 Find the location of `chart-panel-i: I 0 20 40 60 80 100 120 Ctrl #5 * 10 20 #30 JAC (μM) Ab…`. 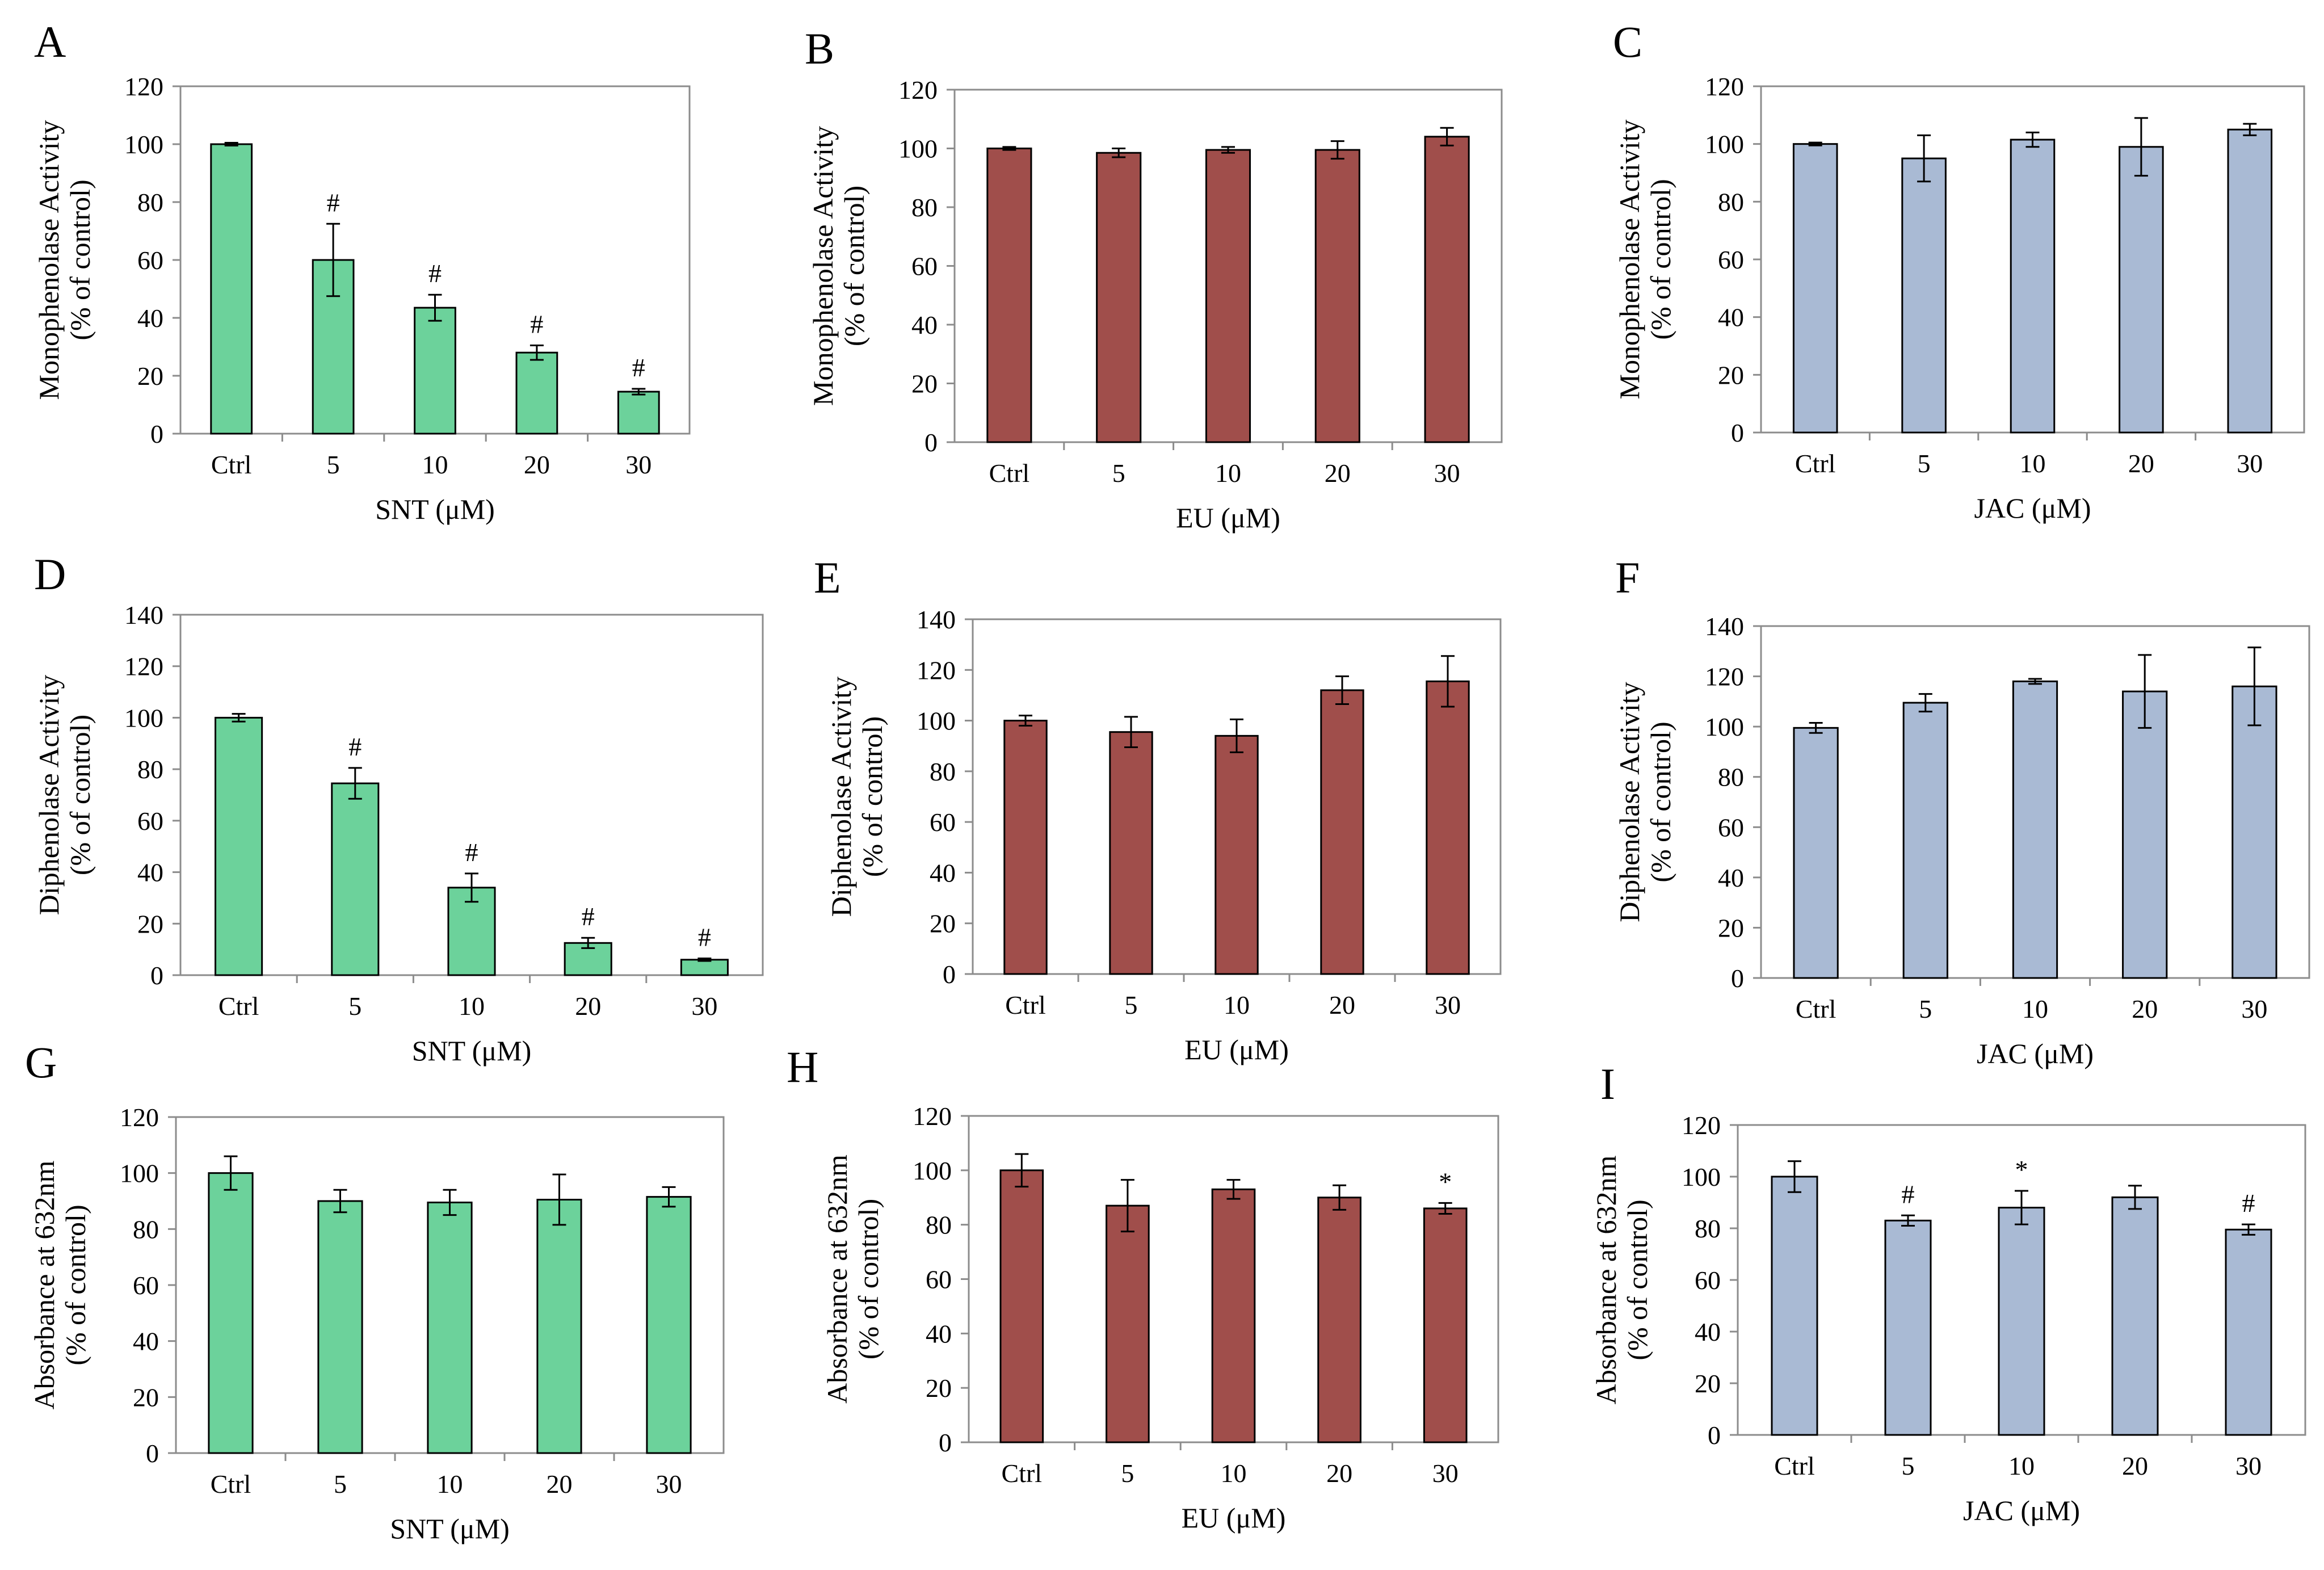

chart-panel-i: I 0 20 40 60 80 100 120 Ctrl #5 * 10 20 #30 JAC (μM) Ab… is located at coordinates (1948, 1292).